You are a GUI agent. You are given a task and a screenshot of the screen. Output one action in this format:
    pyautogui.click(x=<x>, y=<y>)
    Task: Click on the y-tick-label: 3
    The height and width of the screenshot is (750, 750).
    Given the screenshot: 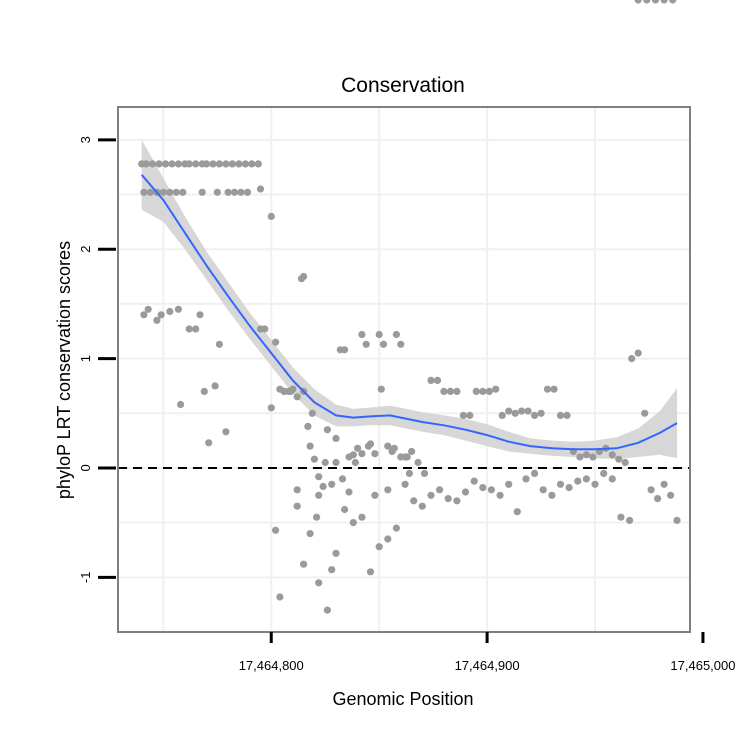 What is the action you would take?
    pyautogui.click(x=85, y=139)
    